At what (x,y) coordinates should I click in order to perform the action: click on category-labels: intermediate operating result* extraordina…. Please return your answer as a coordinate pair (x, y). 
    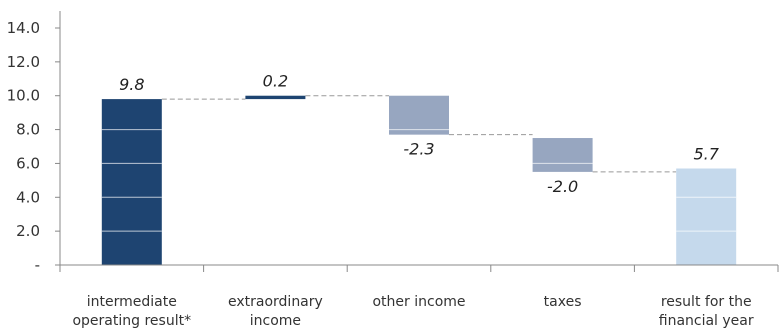
    Looking at the image, I should click on (412, 311).